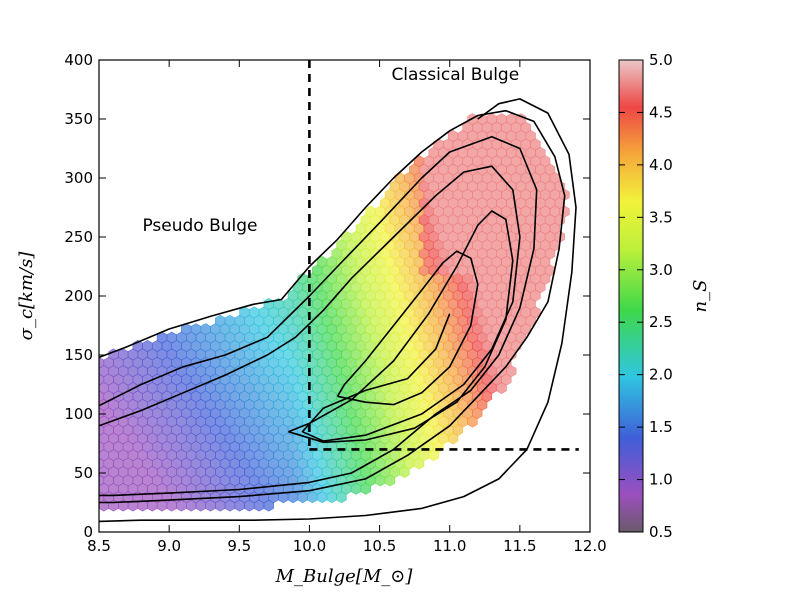 The image size is (789, 592). Describe the element at coordinates (700, 296) in the screenshot. I see `colorbar-label: n_S` at that location.